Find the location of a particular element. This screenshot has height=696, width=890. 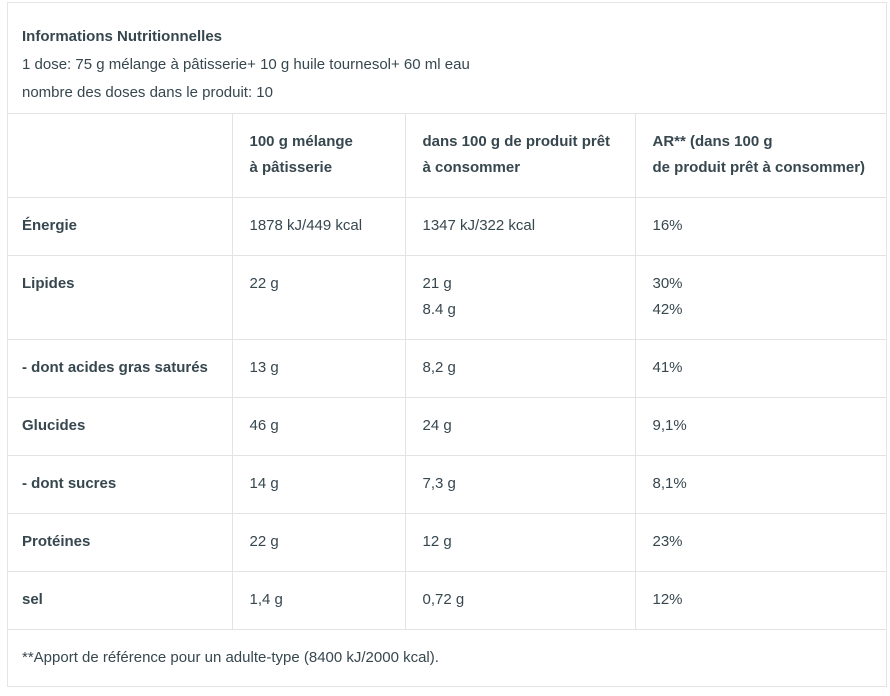

row-label: Glucides is located at coordinates (120, 426).